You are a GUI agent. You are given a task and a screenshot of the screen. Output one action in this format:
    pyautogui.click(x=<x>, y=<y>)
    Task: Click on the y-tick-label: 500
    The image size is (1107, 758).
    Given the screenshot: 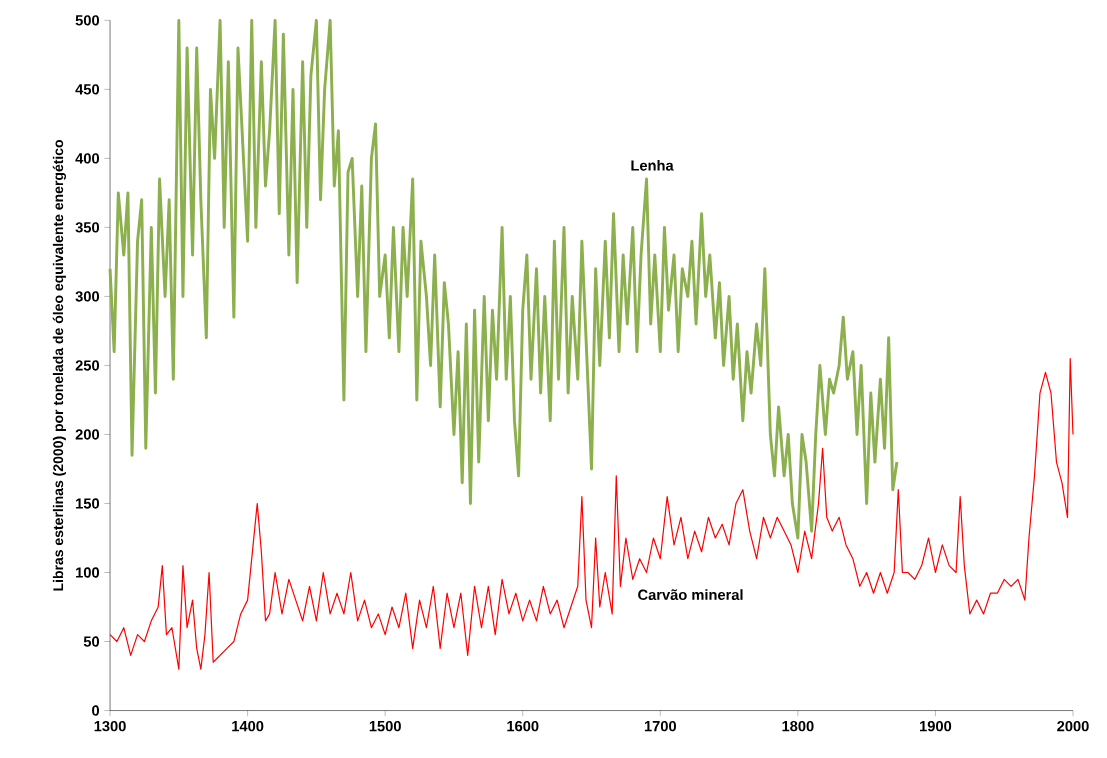 What is the action you would take?
    pyautogui.click(x=87, y=20)
    